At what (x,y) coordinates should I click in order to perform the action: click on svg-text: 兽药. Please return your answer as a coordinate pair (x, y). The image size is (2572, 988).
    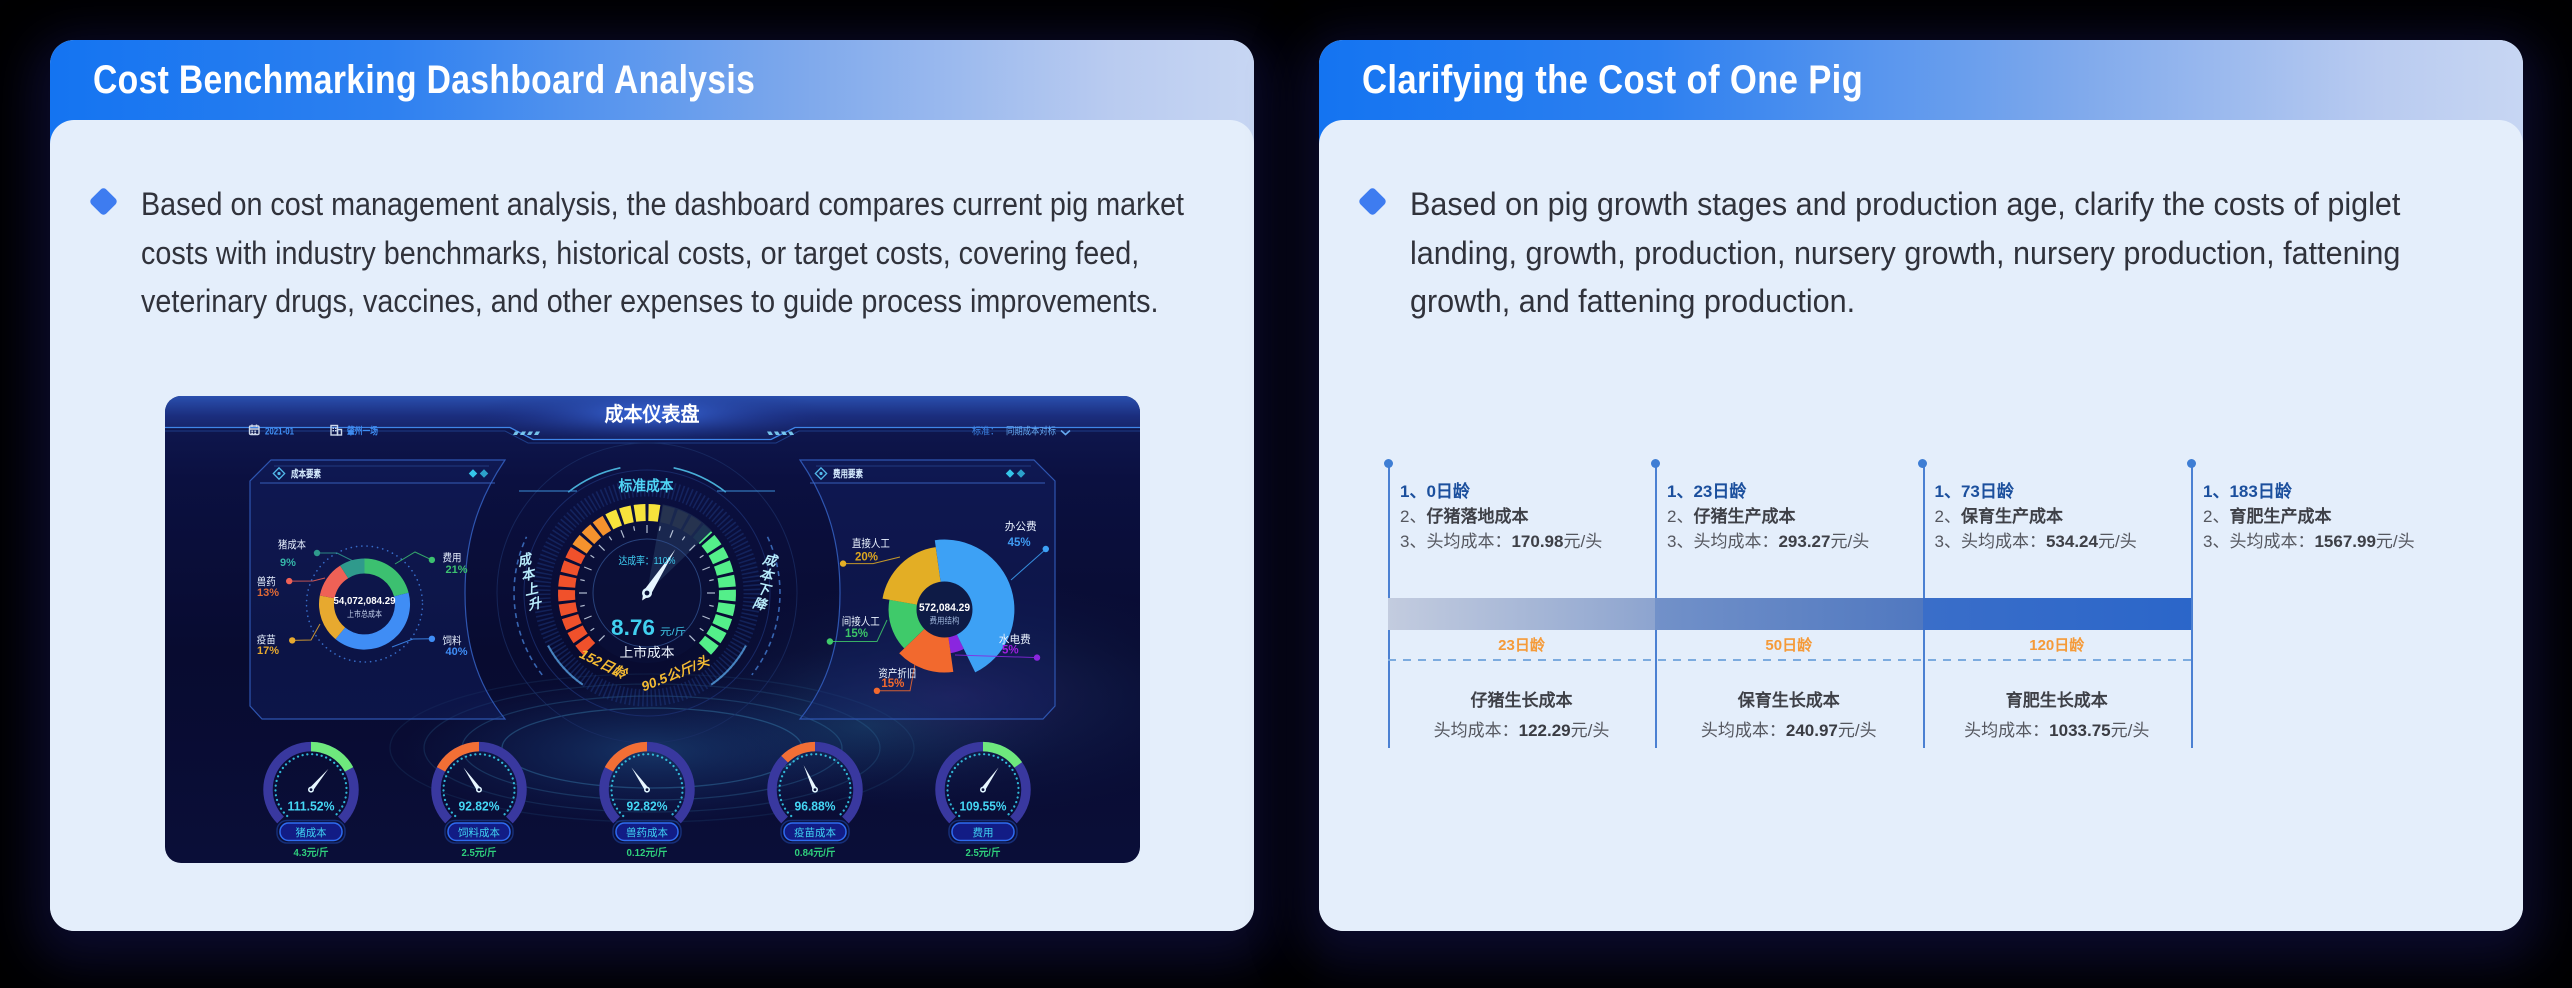
    Looking at the image, I should click on (266, 581).